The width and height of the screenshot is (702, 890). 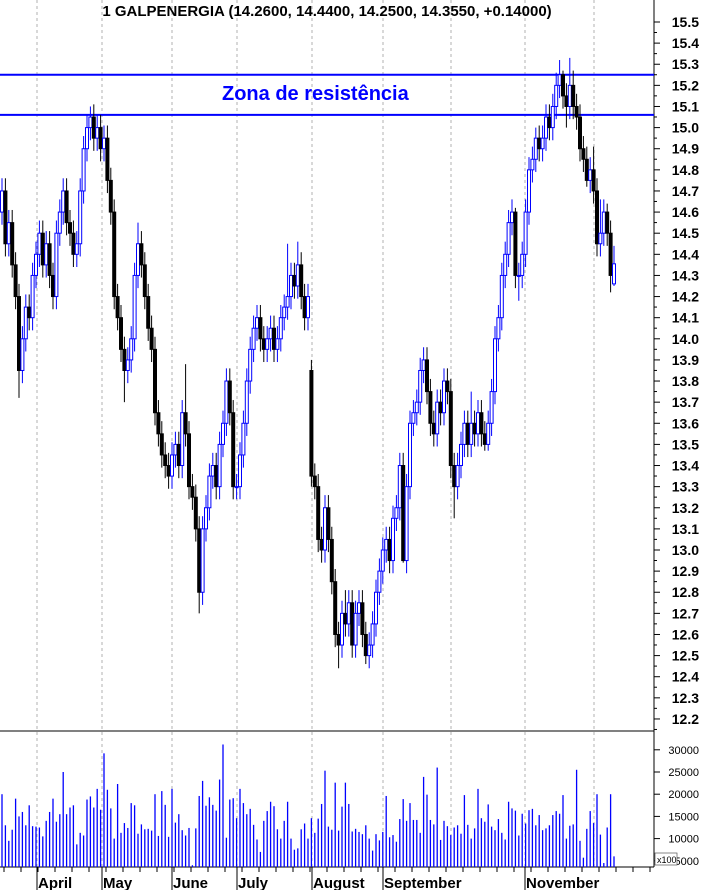 I want to click on y-tick-label: 14.0, so click(x=685, y=339).